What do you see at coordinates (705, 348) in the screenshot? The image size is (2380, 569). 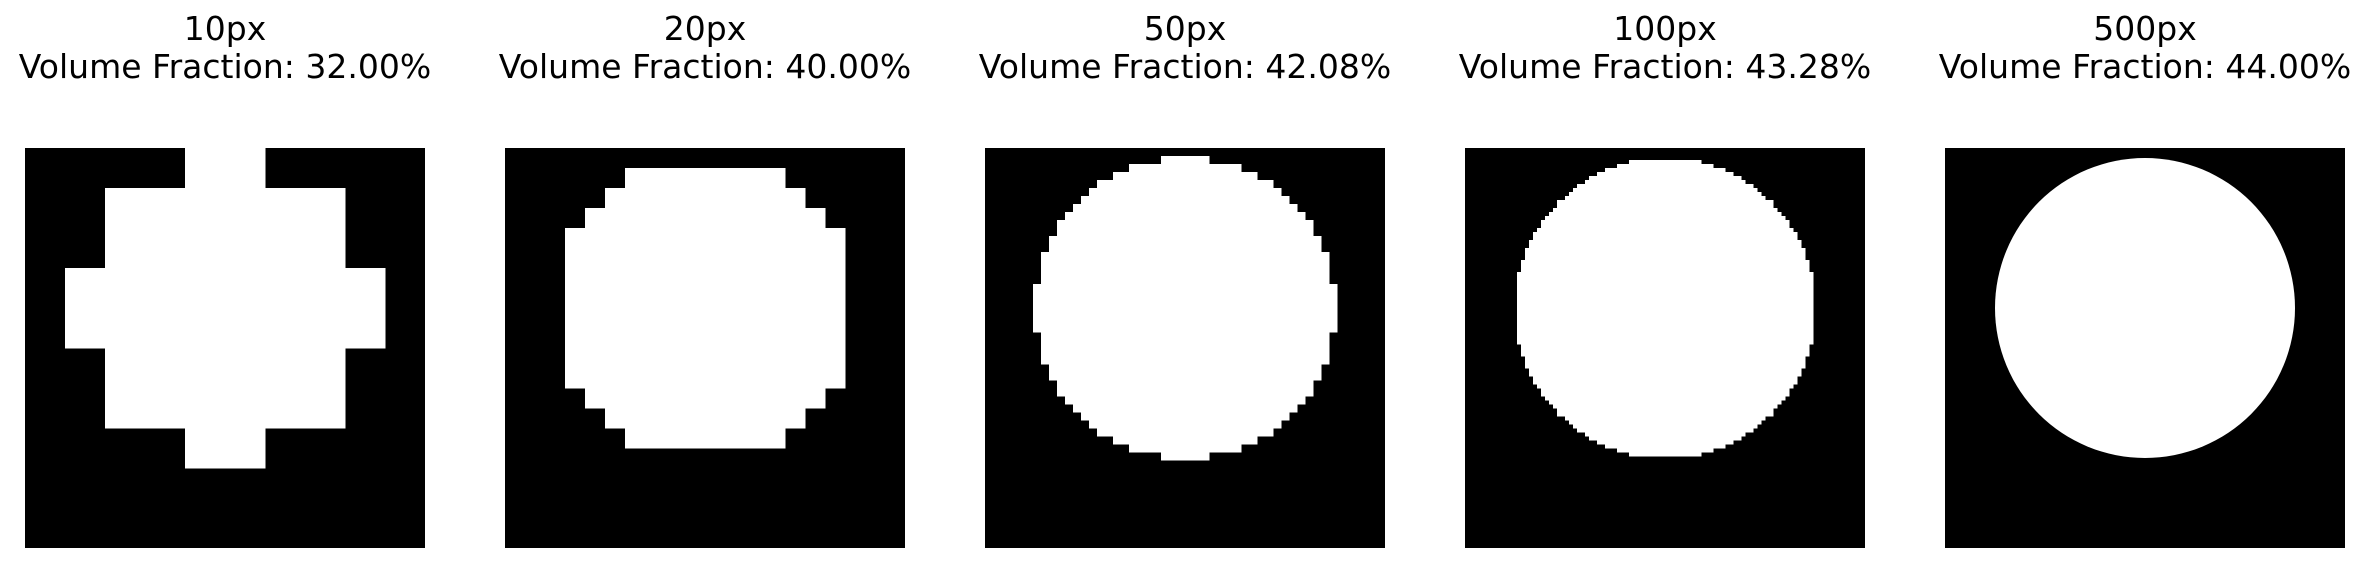 I see `circle-raster-20px` at bounding box center [705, 348].